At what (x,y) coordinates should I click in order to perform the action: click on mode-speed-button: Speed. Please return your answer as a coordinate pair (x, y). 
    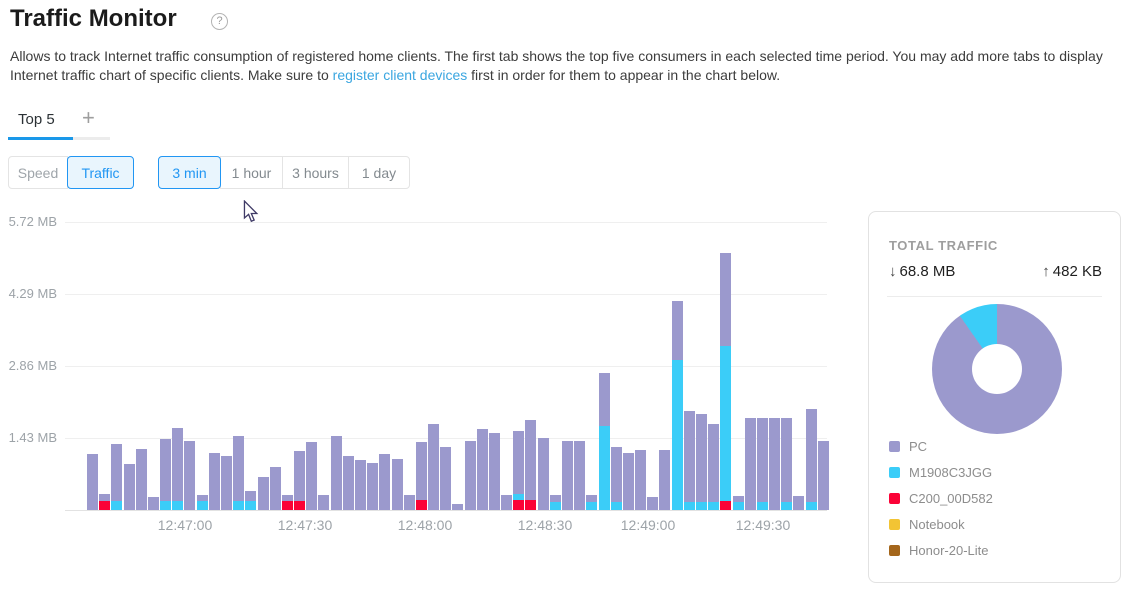
    Looking at the image, I should click on (38, 172).